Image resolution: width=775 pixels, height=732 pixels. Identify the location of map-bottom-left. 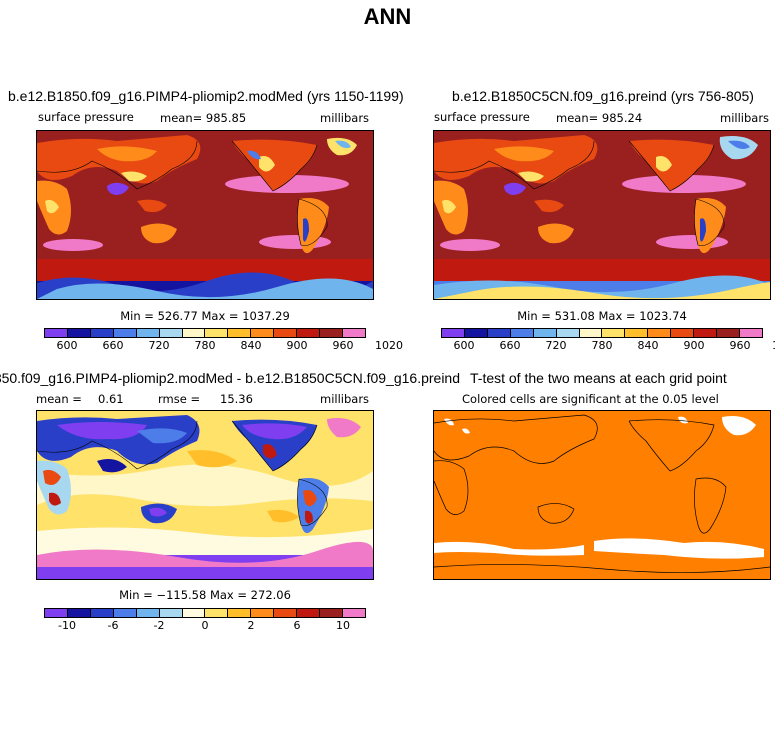
(205, 495).